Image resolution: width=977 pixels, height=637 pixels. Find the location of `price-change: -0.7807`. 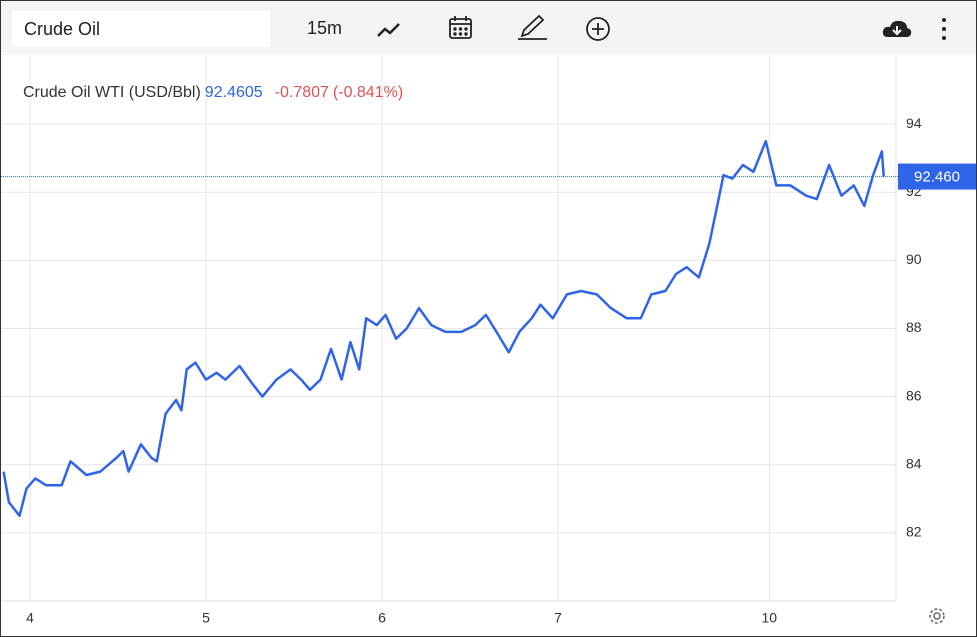

price-change: -0.7807 is located at coordinates (301, 92).